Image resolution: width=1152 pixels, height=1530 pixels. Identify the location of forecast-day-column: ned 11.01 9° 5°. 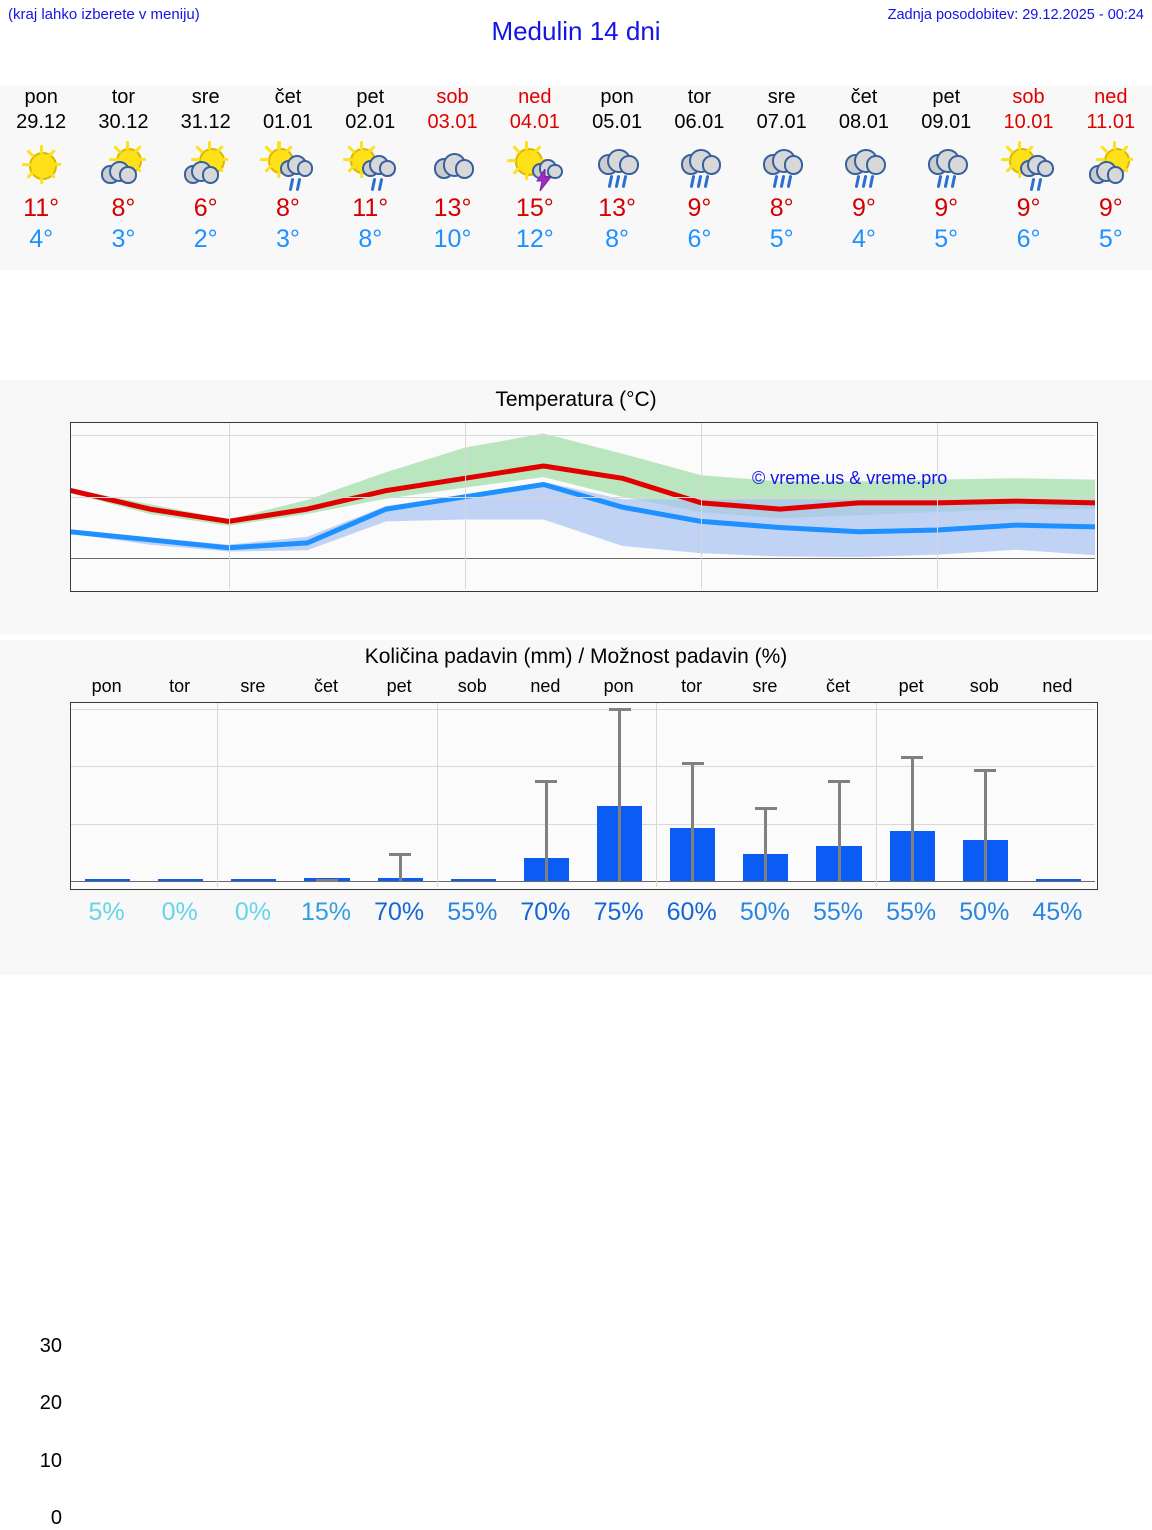
(1111, 177).